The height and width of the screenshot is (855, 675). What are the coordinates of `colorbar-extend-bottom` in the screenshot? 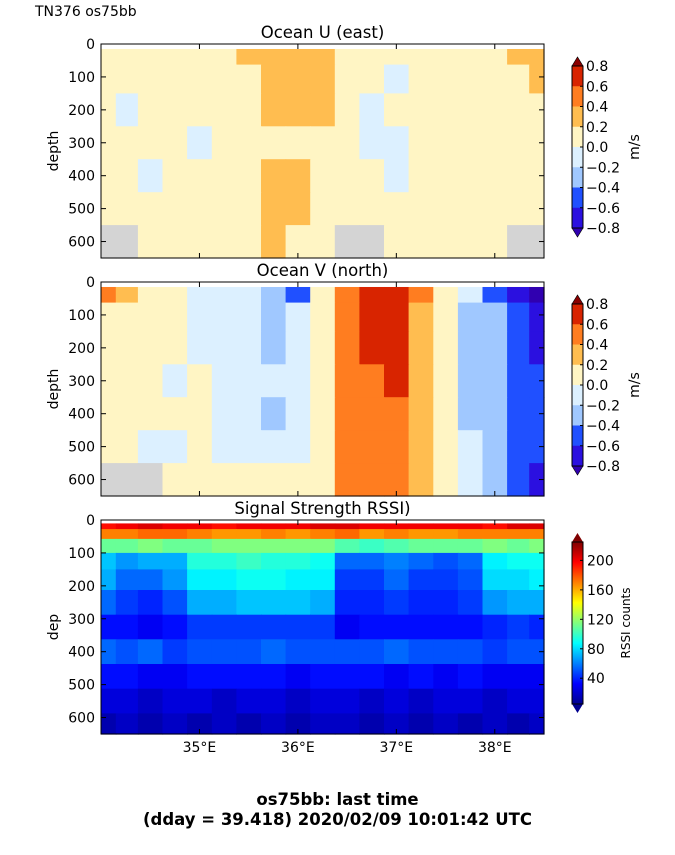 It's located at (577, 708).